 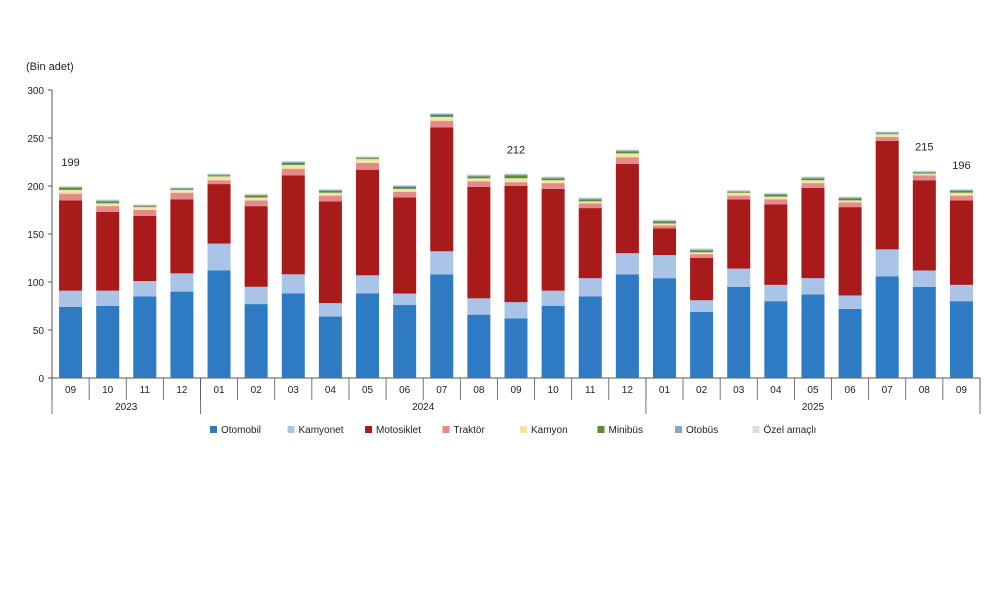 What do you see at coordinates (924, 148) in the screenshot?
I see `data-label: 215` at bounding box center [924, 148].